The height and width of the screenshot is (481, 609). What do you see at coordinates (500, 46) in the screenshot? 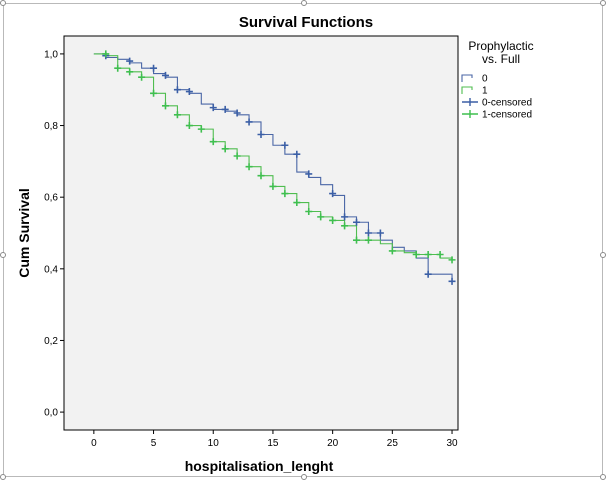
I see `legend-title-line-1: Prophylactic` at bounding box center [500, 46].